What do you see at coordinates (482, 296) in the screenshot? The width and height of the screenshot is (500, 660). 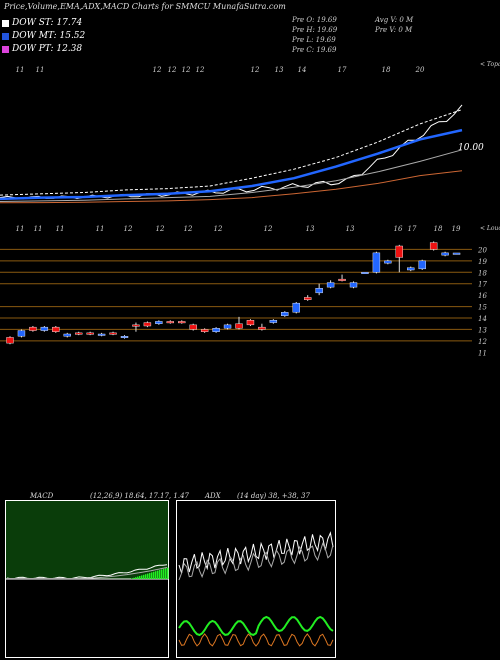 I see `candle-y-tick: 16` at bounding box center [482, 296].